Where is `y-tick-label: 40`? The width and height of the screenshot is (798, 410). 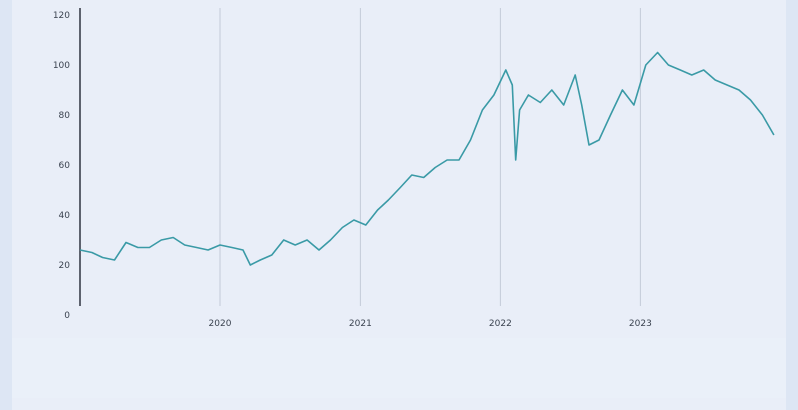 y-tick-label: 40 is located at coordinates (65, 216).